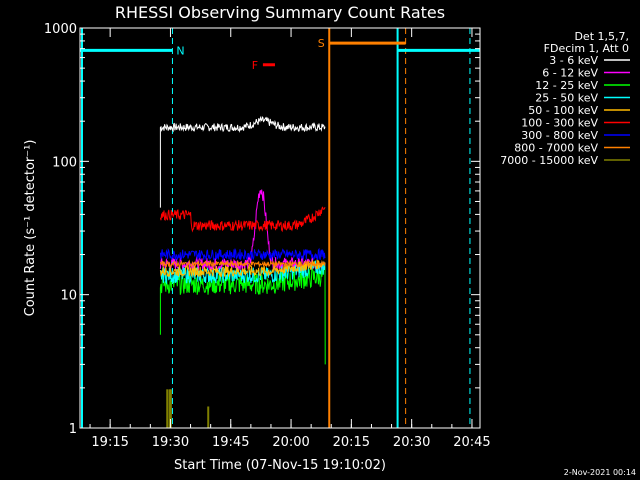  Describe the element at coordinates (64, 162) in the screenshot. I see `y-tick-label: 100` at that location.